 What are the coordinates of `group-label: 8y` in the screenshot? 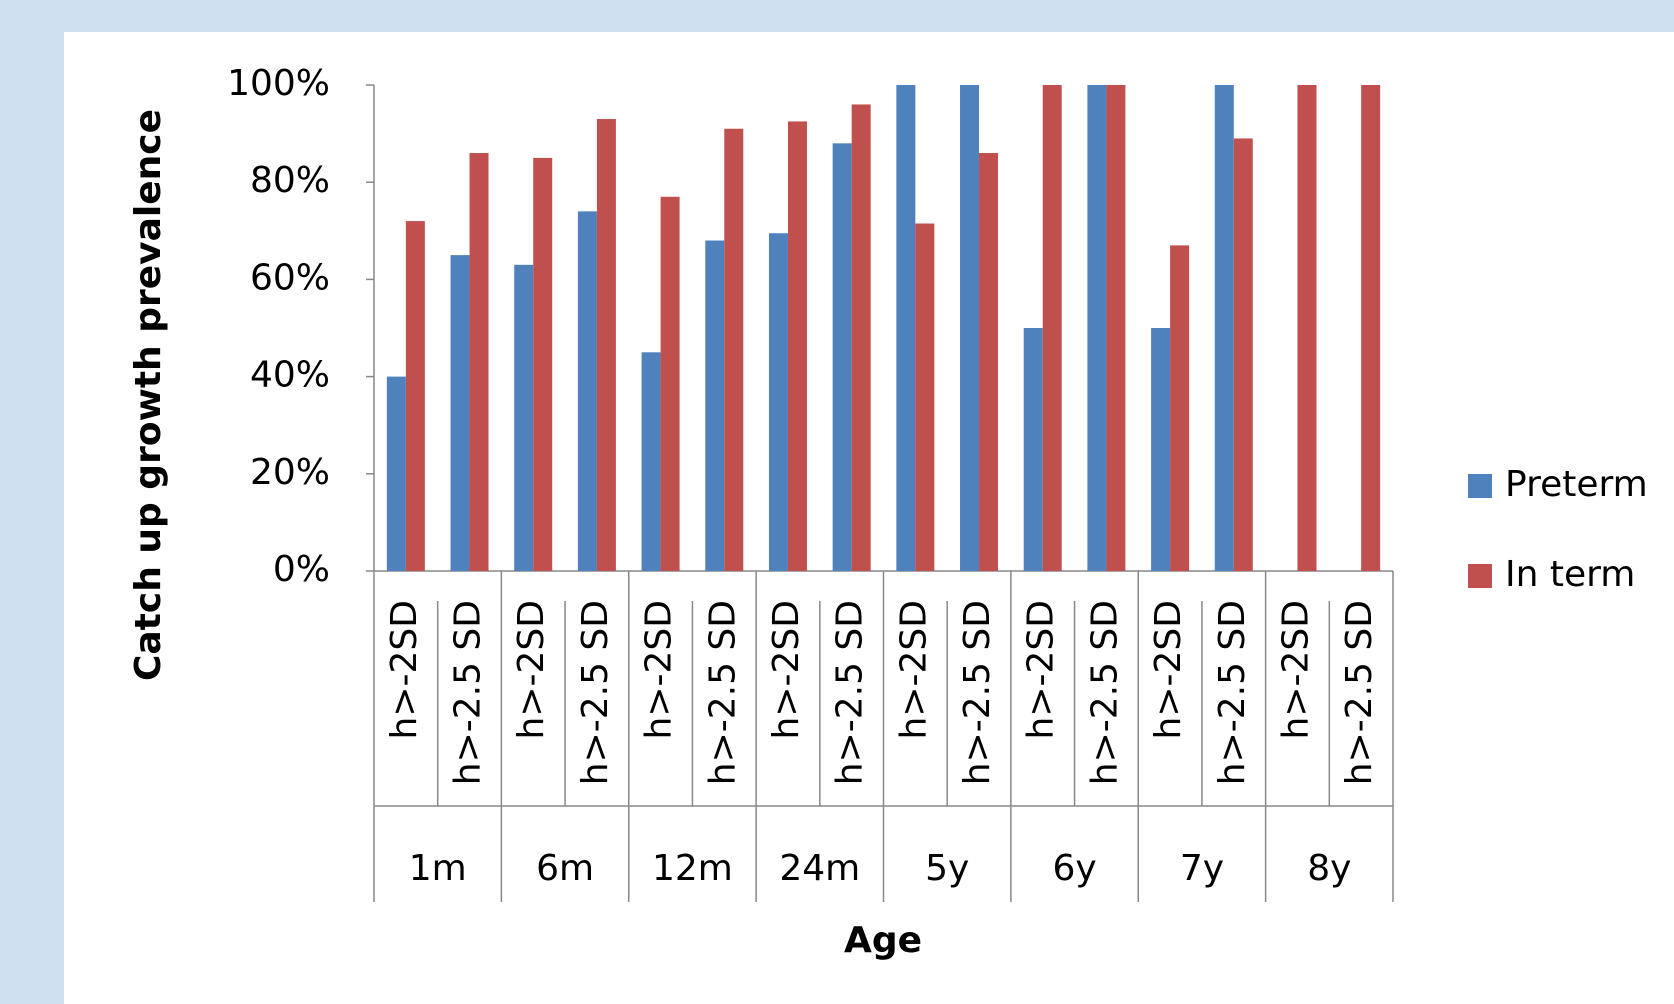 It's located at (1329, 868).